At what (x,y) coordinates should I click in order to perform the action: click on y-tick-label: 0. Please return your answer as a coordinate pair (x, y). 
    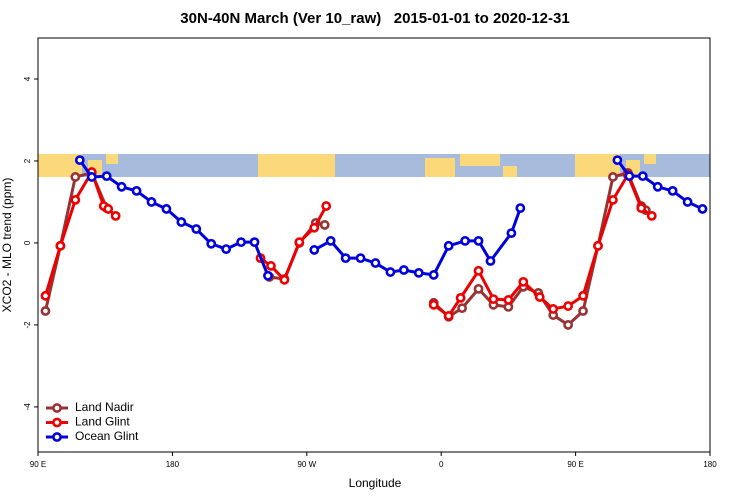
    Looking at the image, I should click on (27, 242).